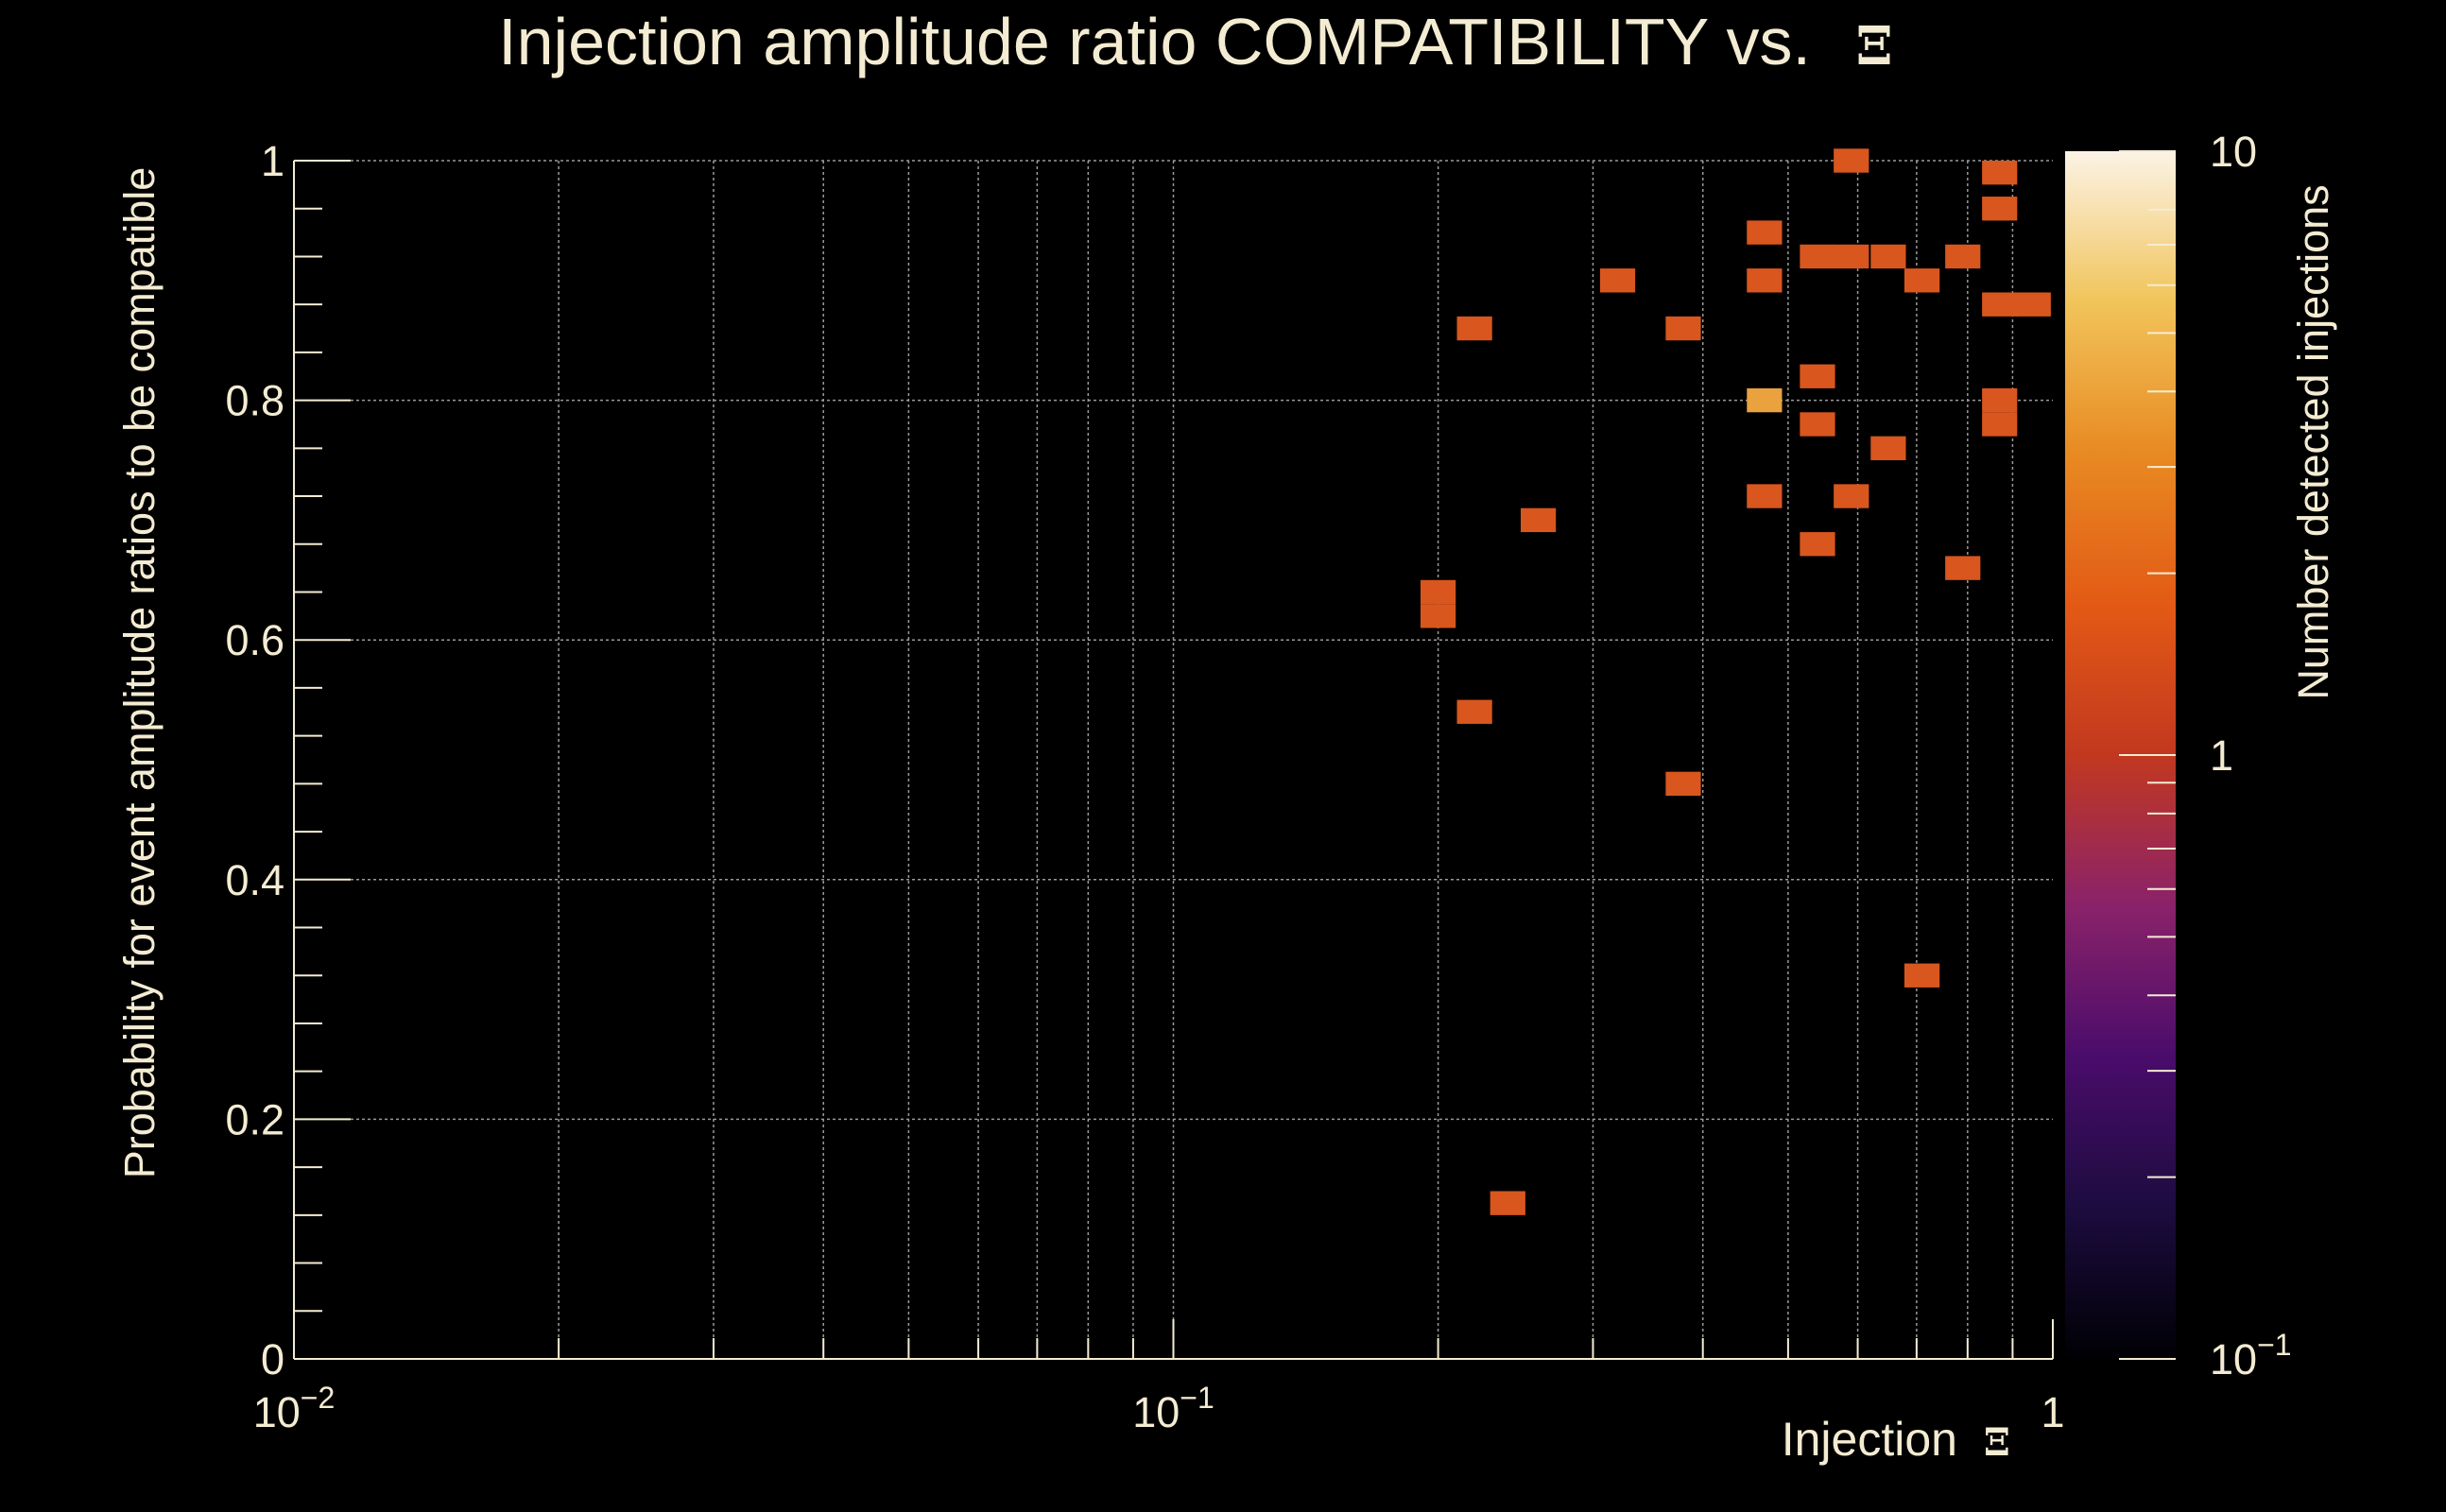  Describe the element at coordinates (294, 1408) in the screenshot. I see `x-tick-label: 10⁻²` at that location.